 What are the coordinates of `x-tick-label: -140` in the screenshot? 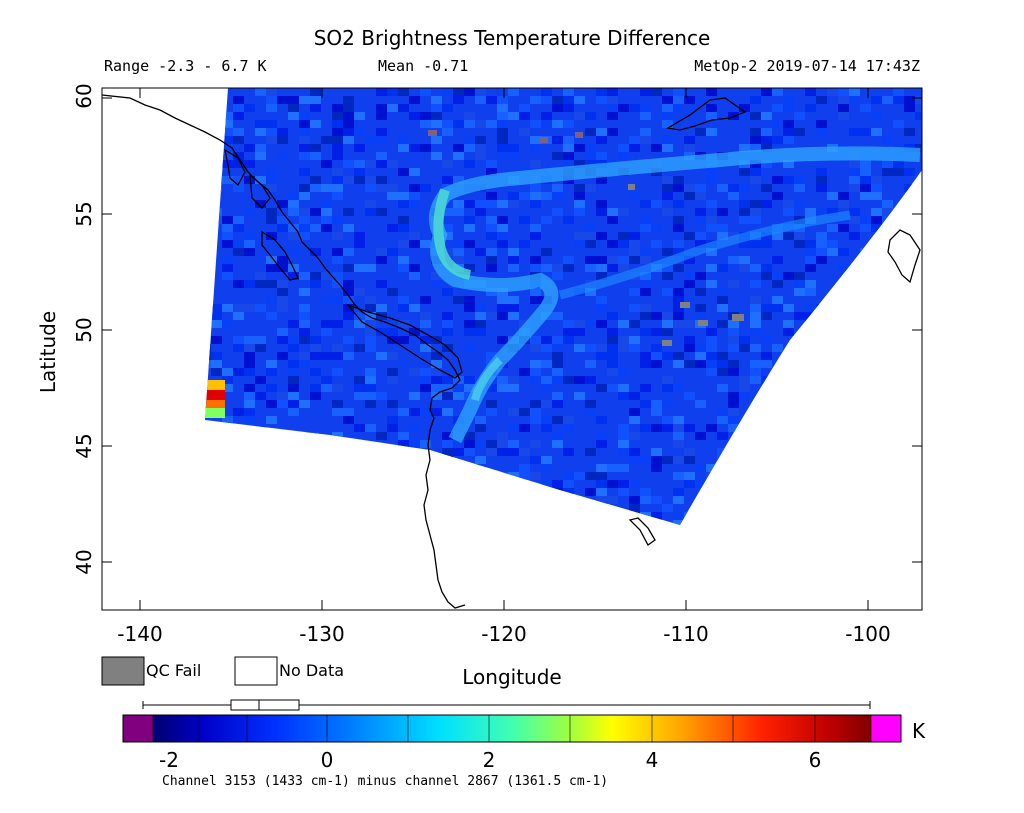 It's located at (140, 634).